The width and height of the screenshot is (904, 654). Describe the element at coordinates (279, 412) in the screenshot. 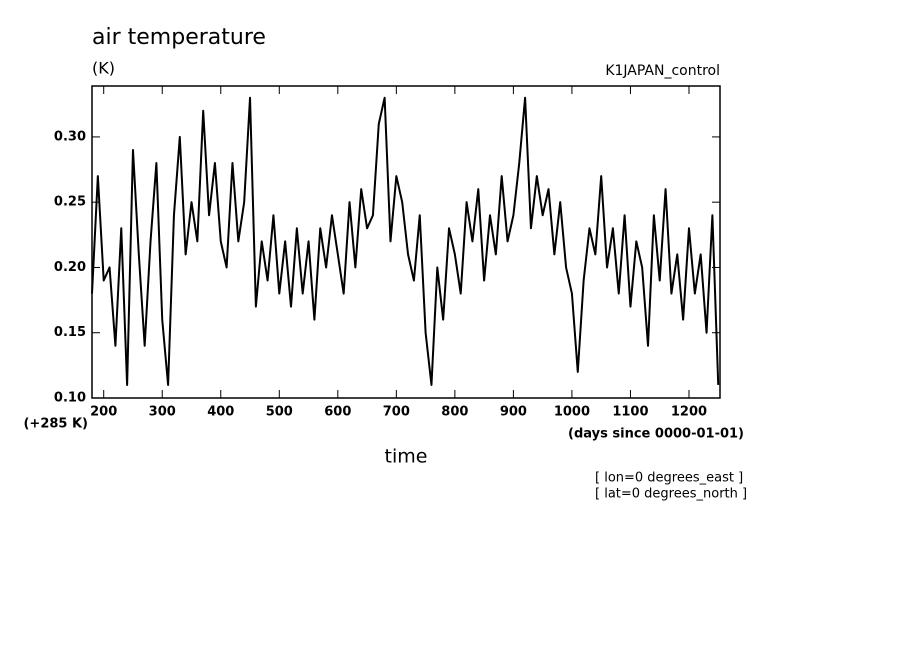

I see `x-tick-label: 500` at that location.